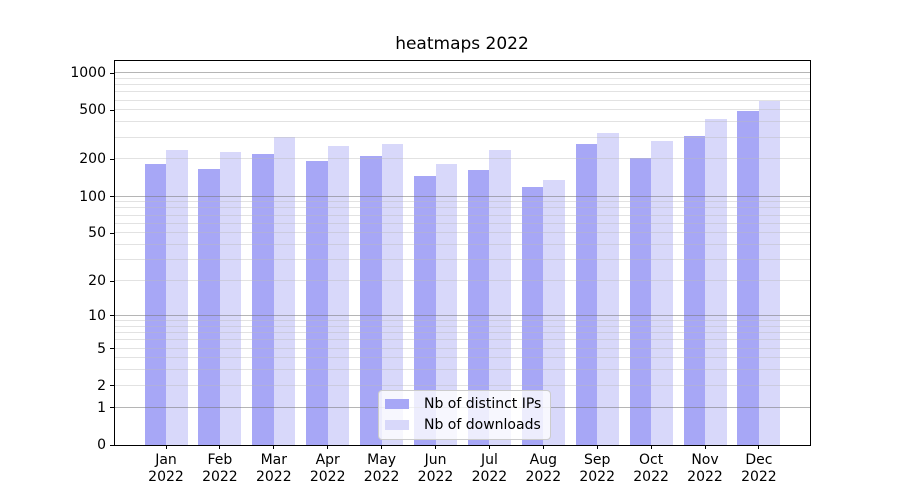 The image size is (900, 500). What do you see at coordinates (284, 290) in the screenshot?
I see `bar-nb-of-downloads-mar` at bounding box center [284, 290].